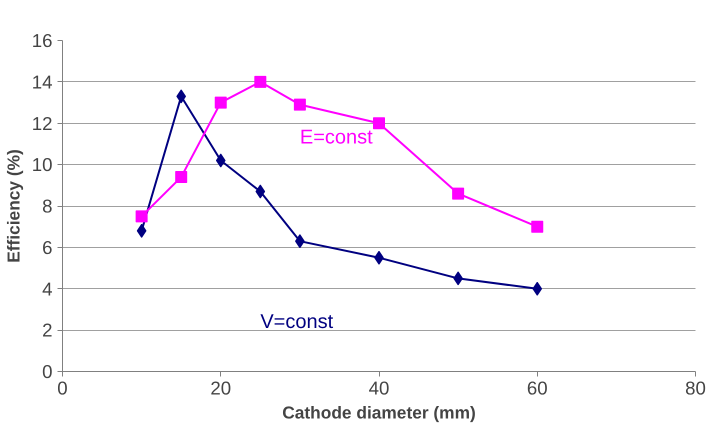  Describe the element at coordinates (695, 388) in the screenshot. I see `x-tick-label: 80` at that location.